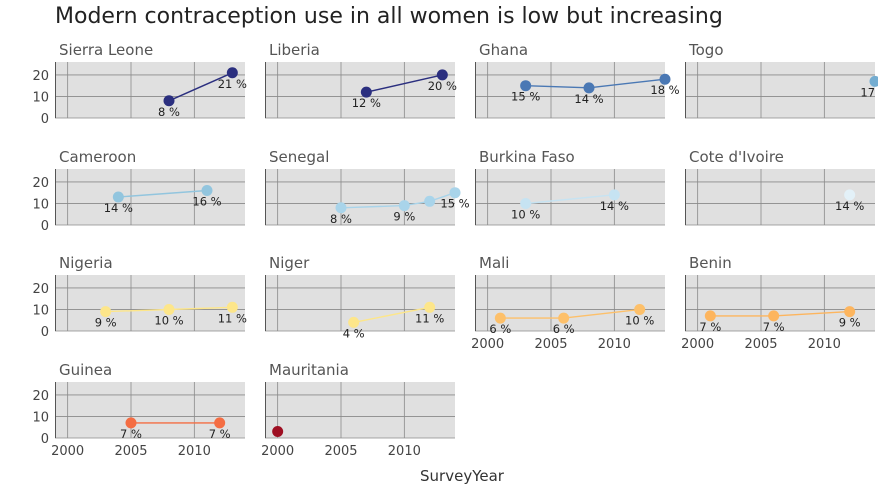 This screenshot has height=490, width=878. What do you see at coordinates (706, 50) in the screenshot?
I see `facet-label: Togo` at bounding box center [706, 50].